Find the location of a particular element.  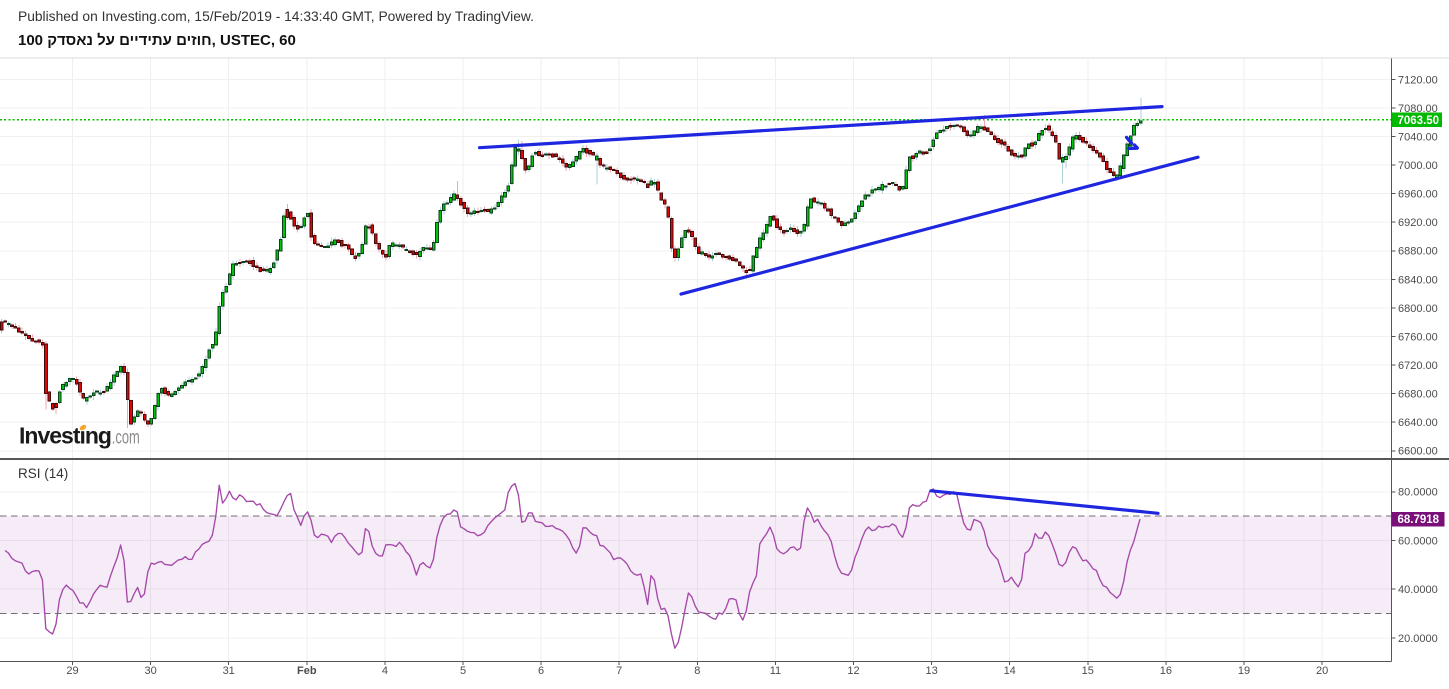

svg-text: 6 is located at coordinates (541, 671).